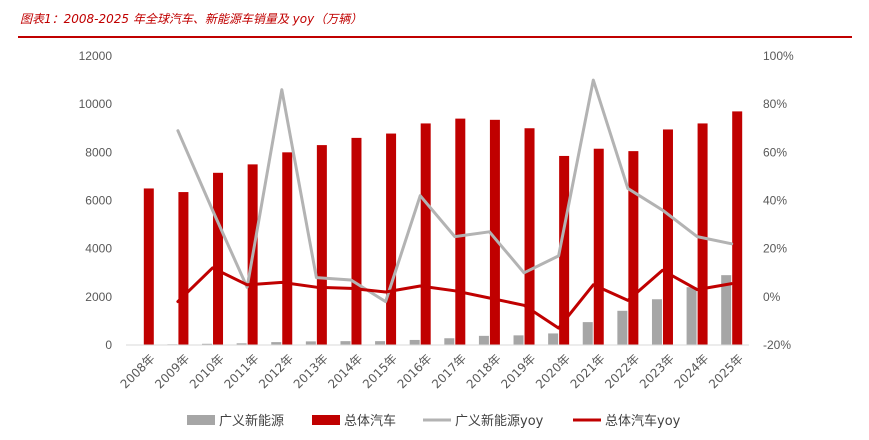 This screenshot has width=869, height=440. I want to click on x-tick-label: 2018年, so click(484, 371).